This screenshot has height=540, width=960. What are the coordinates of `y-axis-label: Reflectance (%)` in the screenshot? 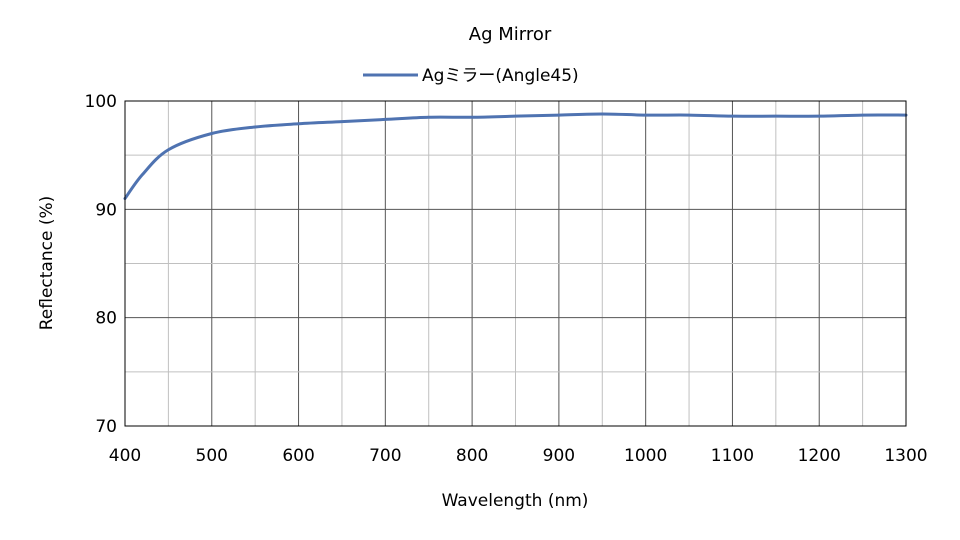 It's located at (47, 263).